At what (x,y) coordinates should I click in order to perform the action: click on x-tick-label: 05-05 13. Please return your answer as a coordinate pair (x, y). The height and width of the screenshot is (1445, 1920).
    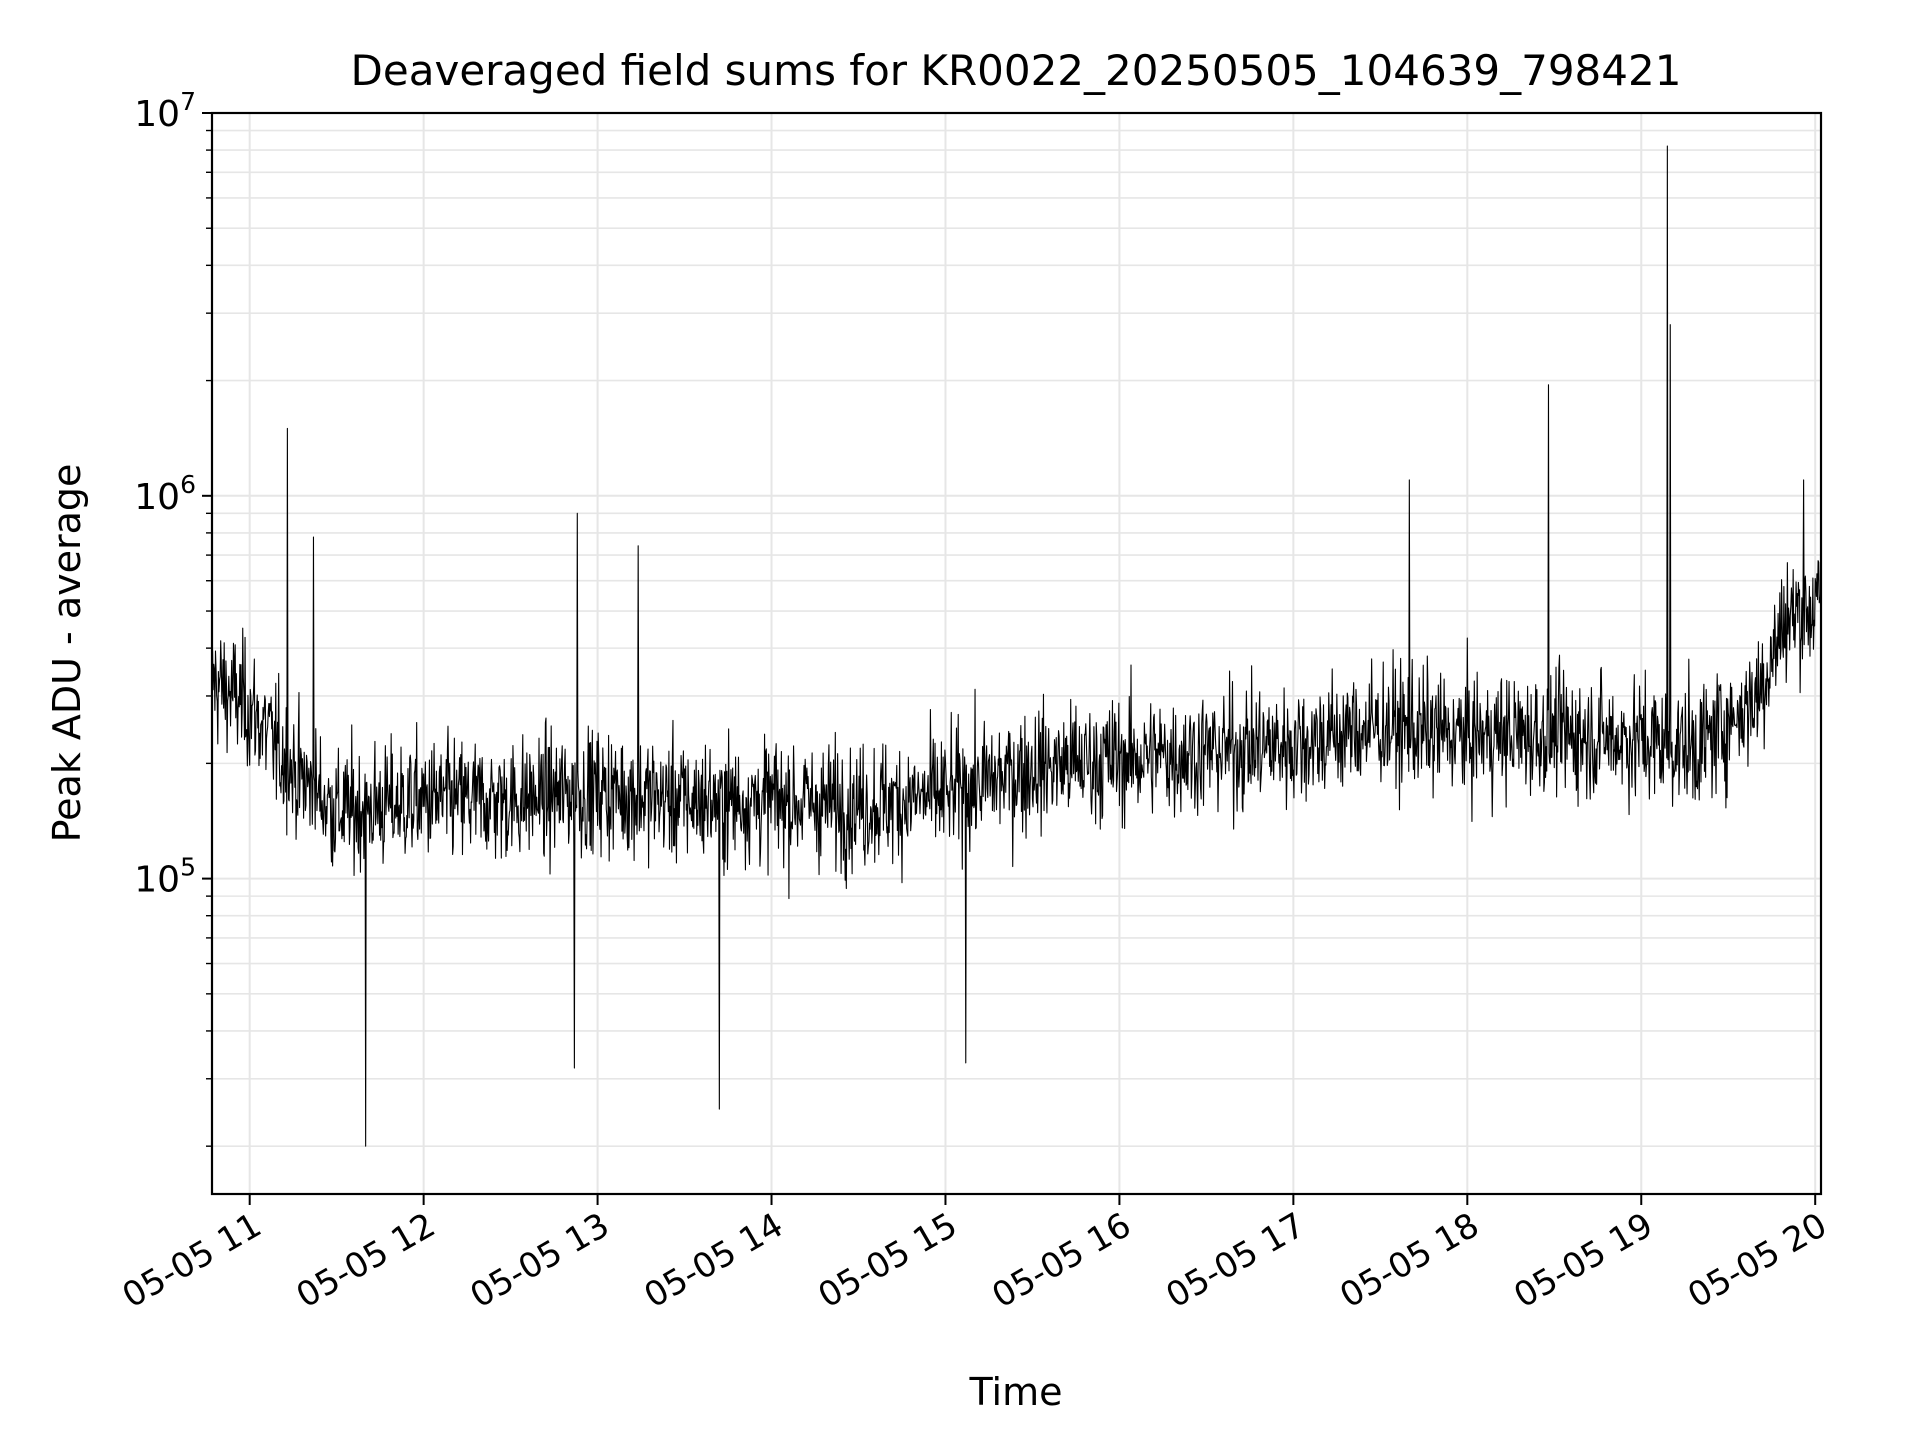
    Looking at the image, I should click on (540, 1260).